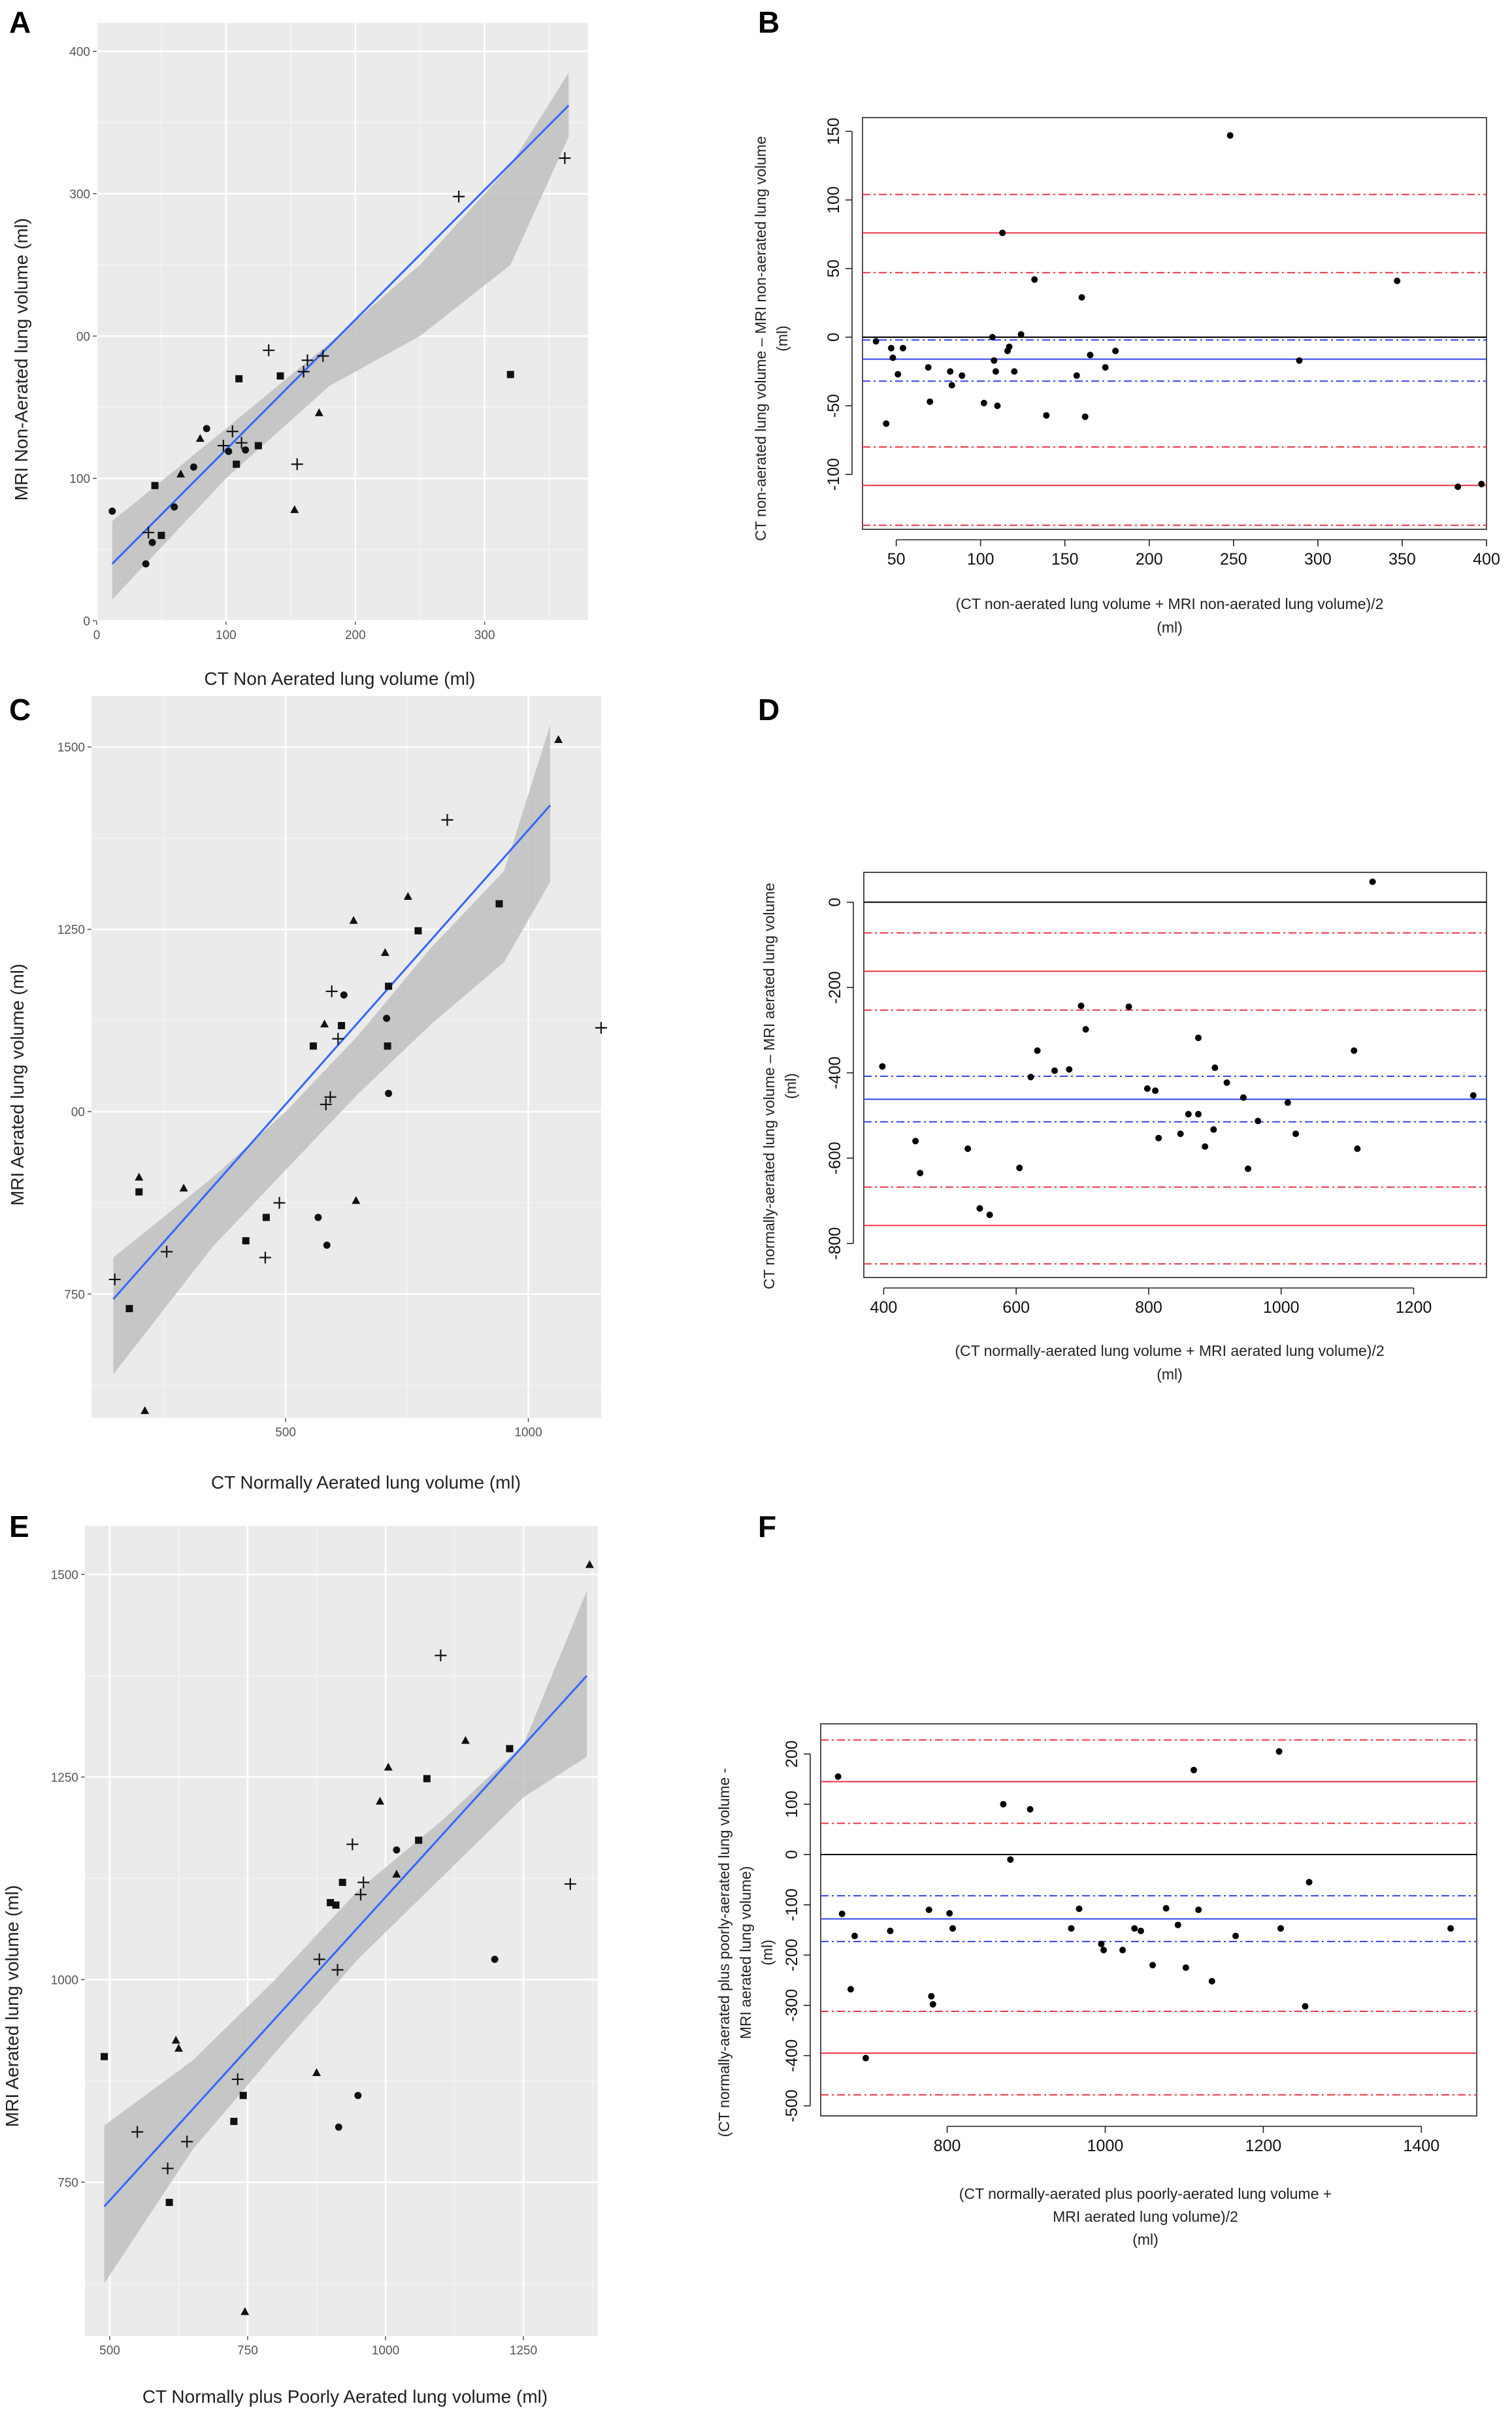 The width and height of the screenshot is (1512, 2425). I want to click on panel-a-y-label: MRI Non-Aerated lung volume (ml), so click(21, 359).